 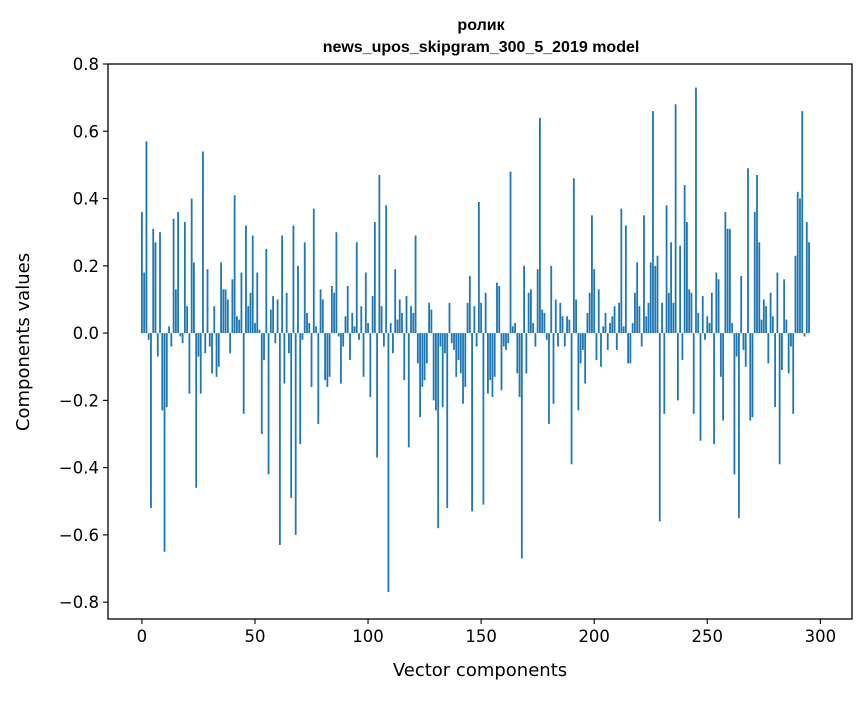 I want to click on x-tick-label: 100, so click(x=368, y=636).